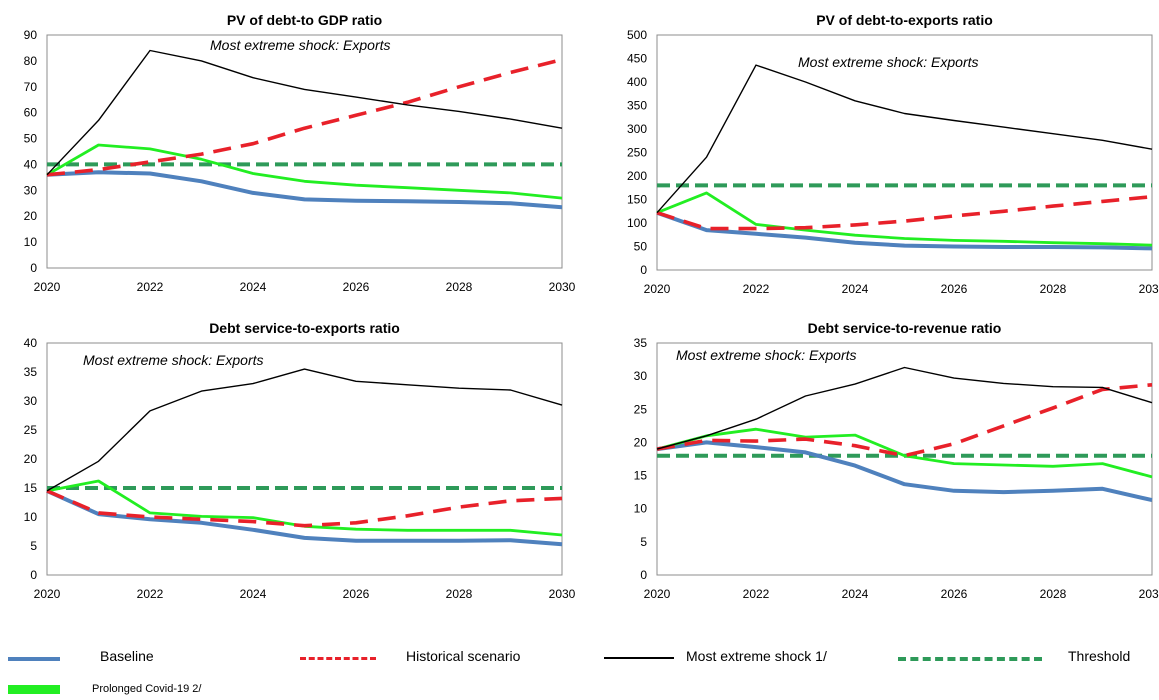 The width and height of the screenshot is (1159, 700). I want to click on legend-label-historical: Historical scenario, so click(463, 656).